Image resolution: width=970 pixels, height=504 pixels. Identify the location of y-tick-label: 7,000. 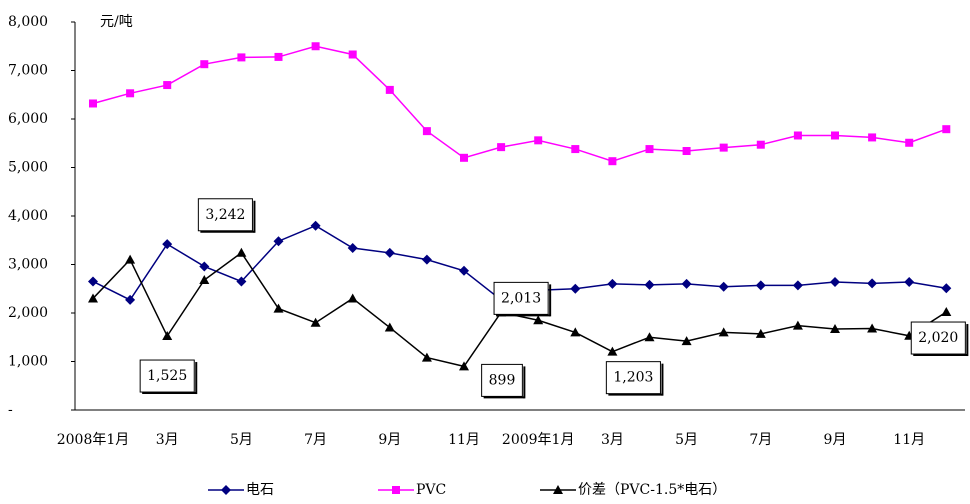
(28, 71).